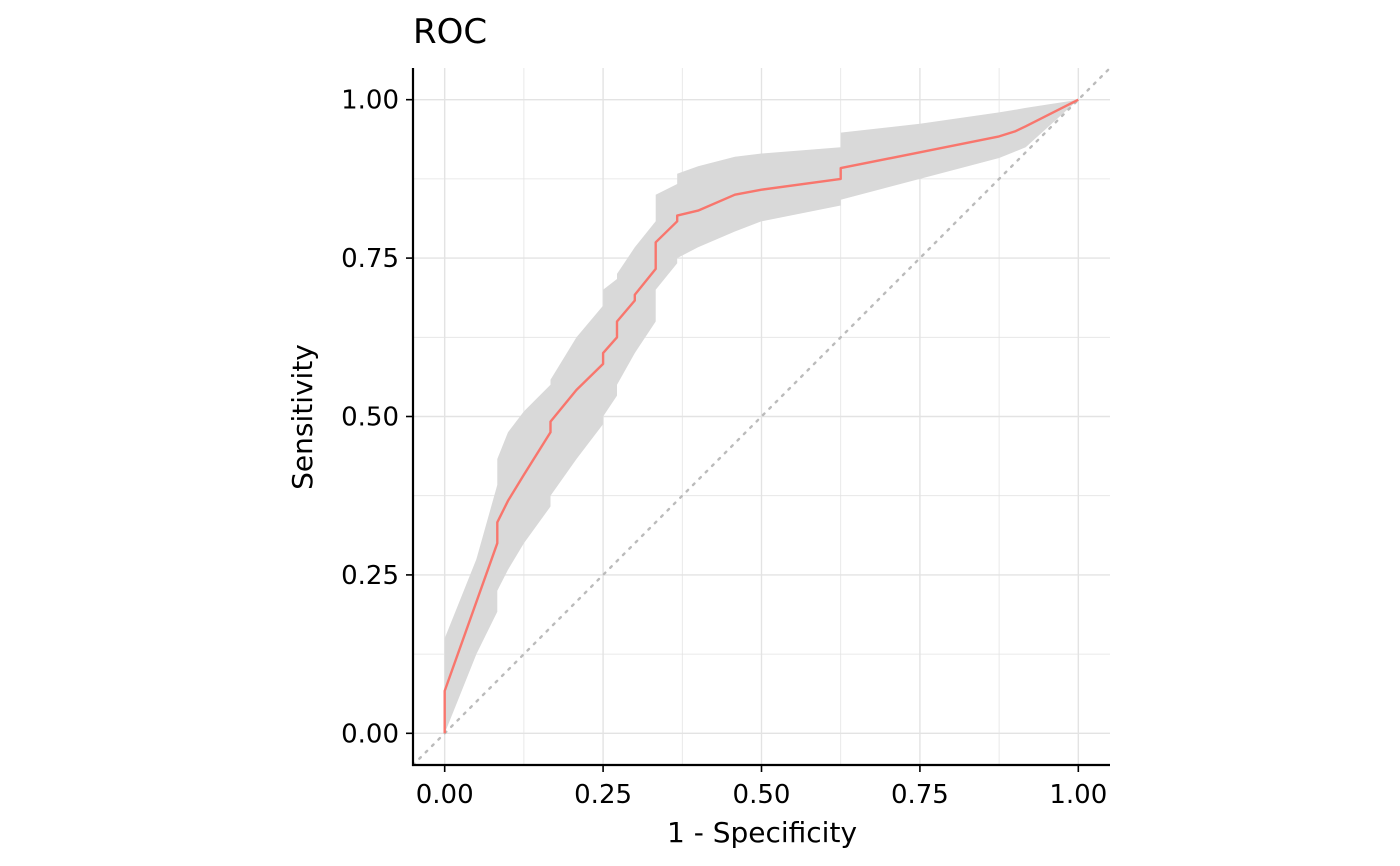 The height and width of the screenshot is (866, 1400). Describe the element at coordinates (370, 259) in the screenshot. I see `y-tick-label-3: 0.75` at that location.